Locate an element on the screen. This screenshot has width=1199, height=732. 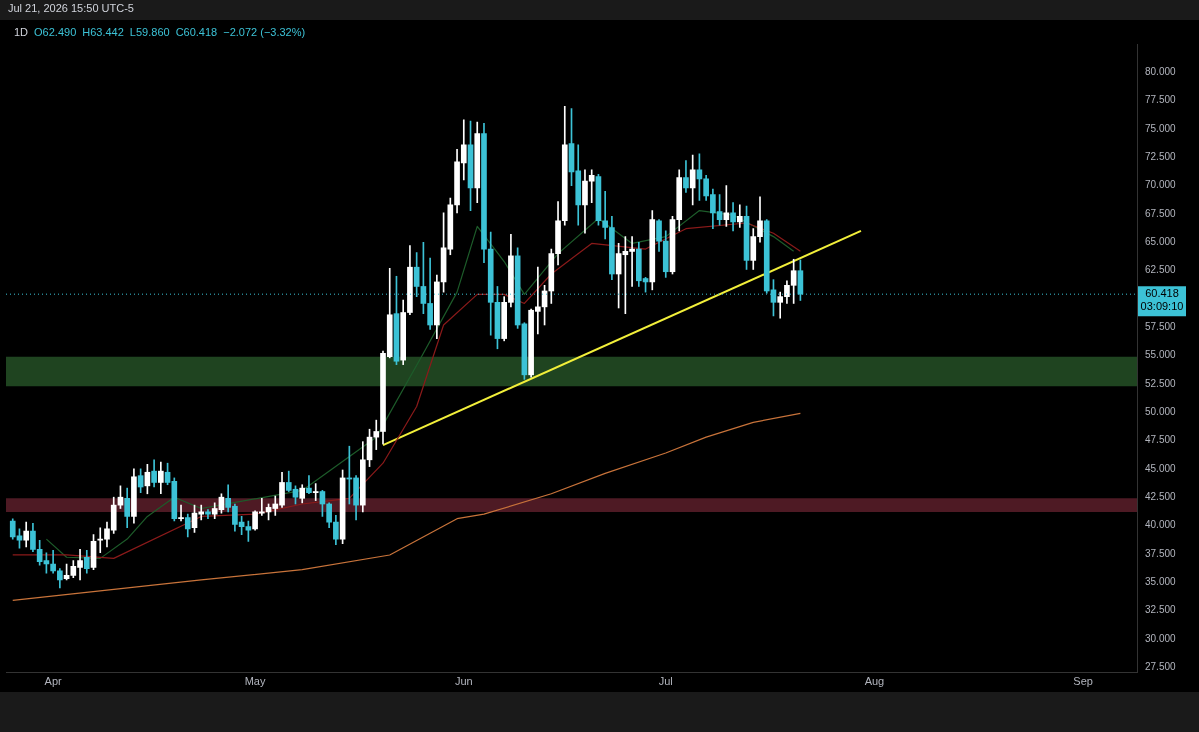
x-tick-label: Jul is located at coordinates (665, 681).